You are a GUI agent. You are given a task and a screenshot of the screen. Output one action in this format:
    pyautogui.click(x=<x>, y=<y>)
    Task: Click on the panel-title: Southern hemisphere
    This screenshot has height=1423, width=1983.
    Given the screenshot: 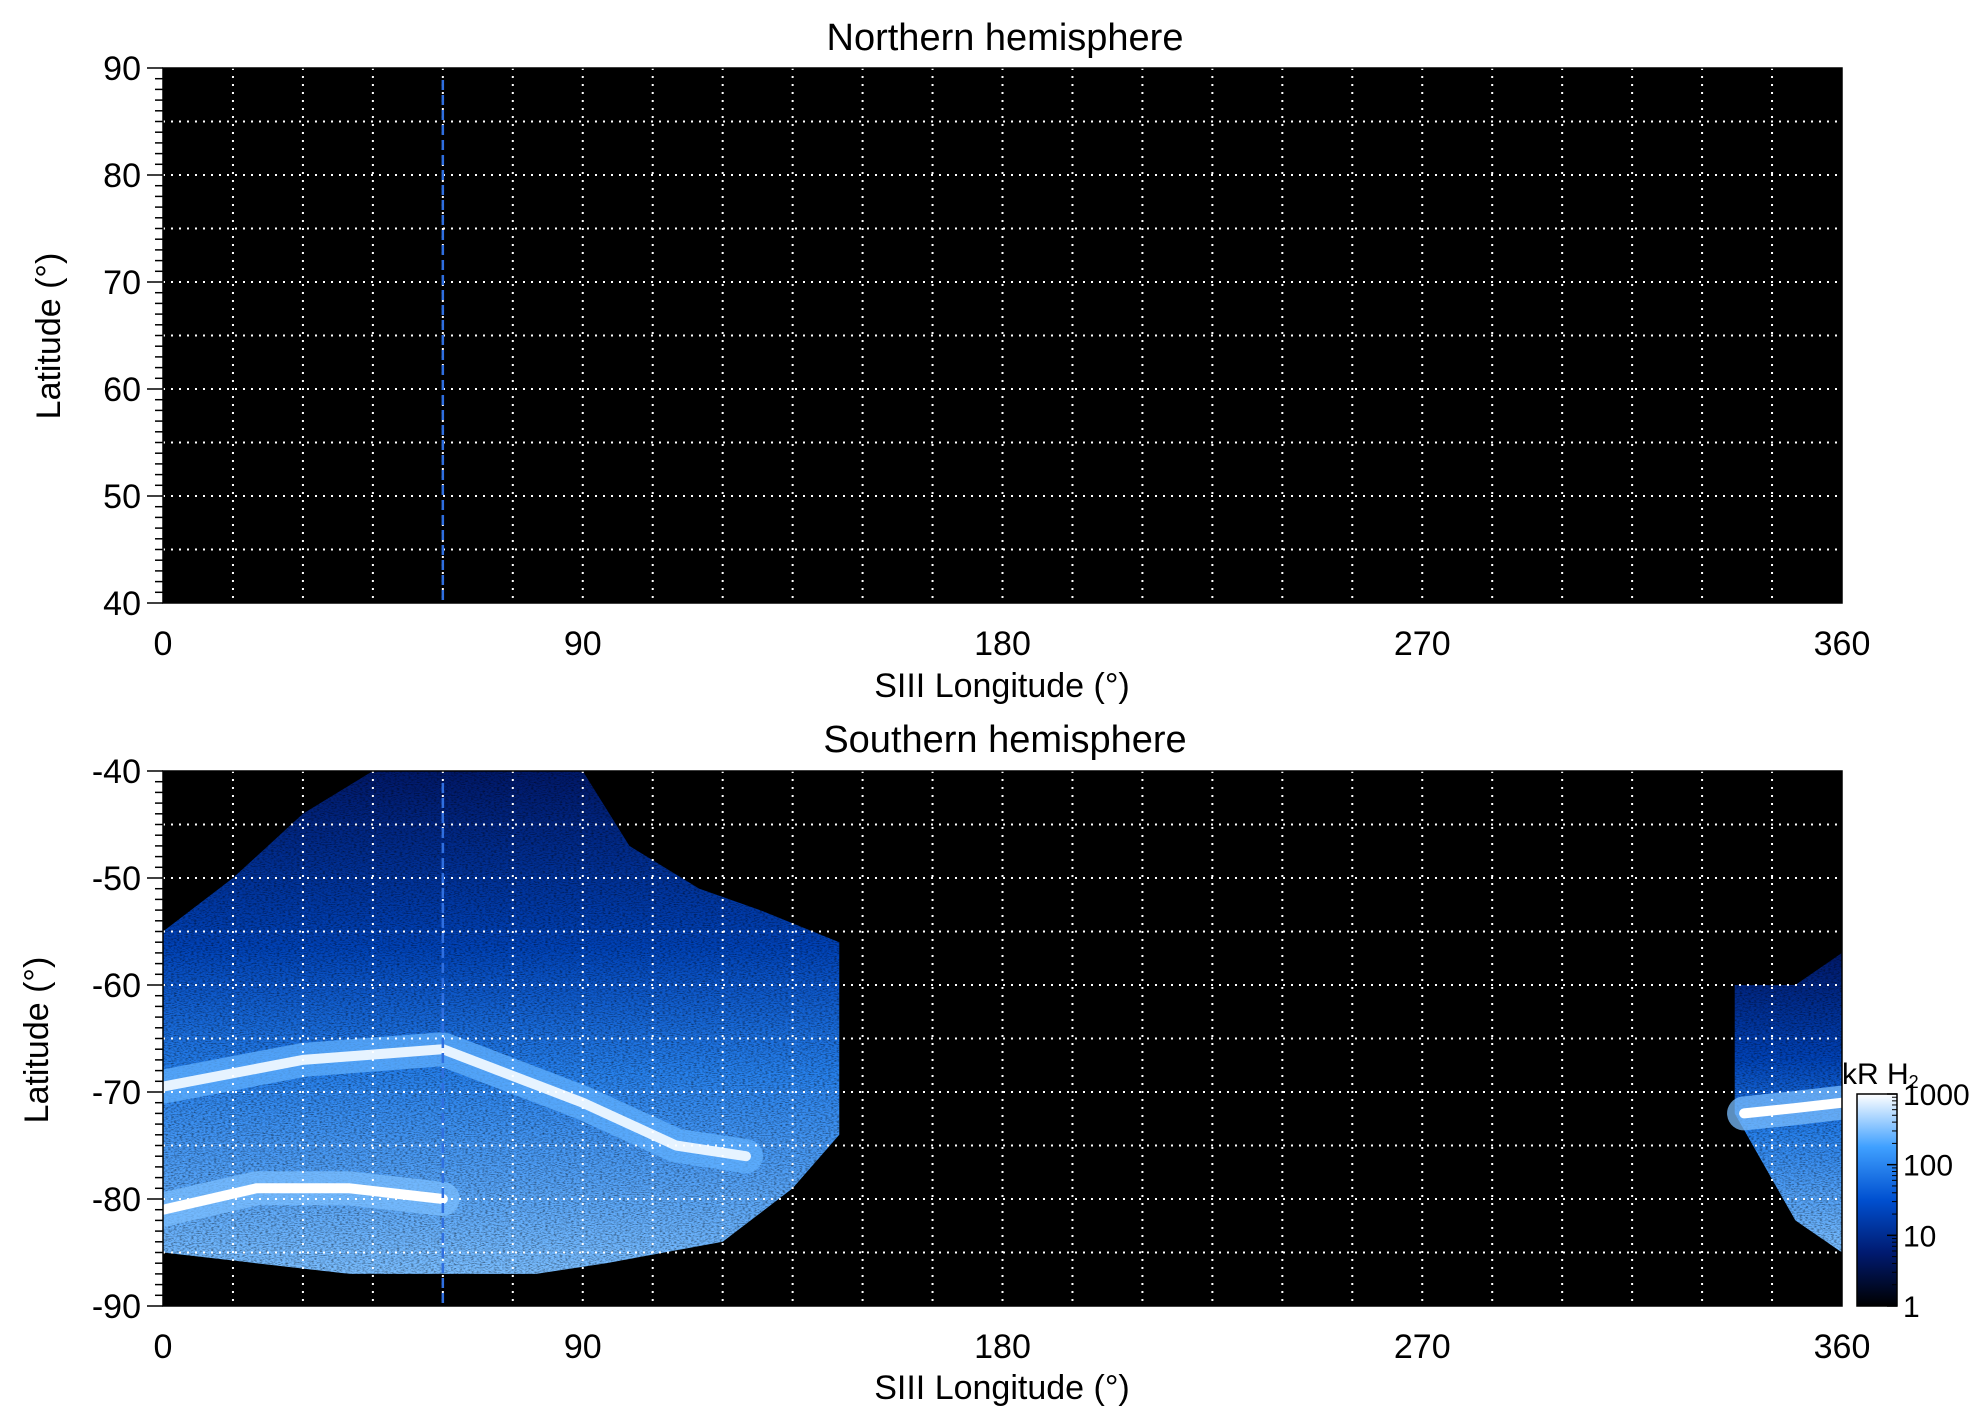 What is the action you would take?
    pyautogui.click(x=1004, y=740)
    